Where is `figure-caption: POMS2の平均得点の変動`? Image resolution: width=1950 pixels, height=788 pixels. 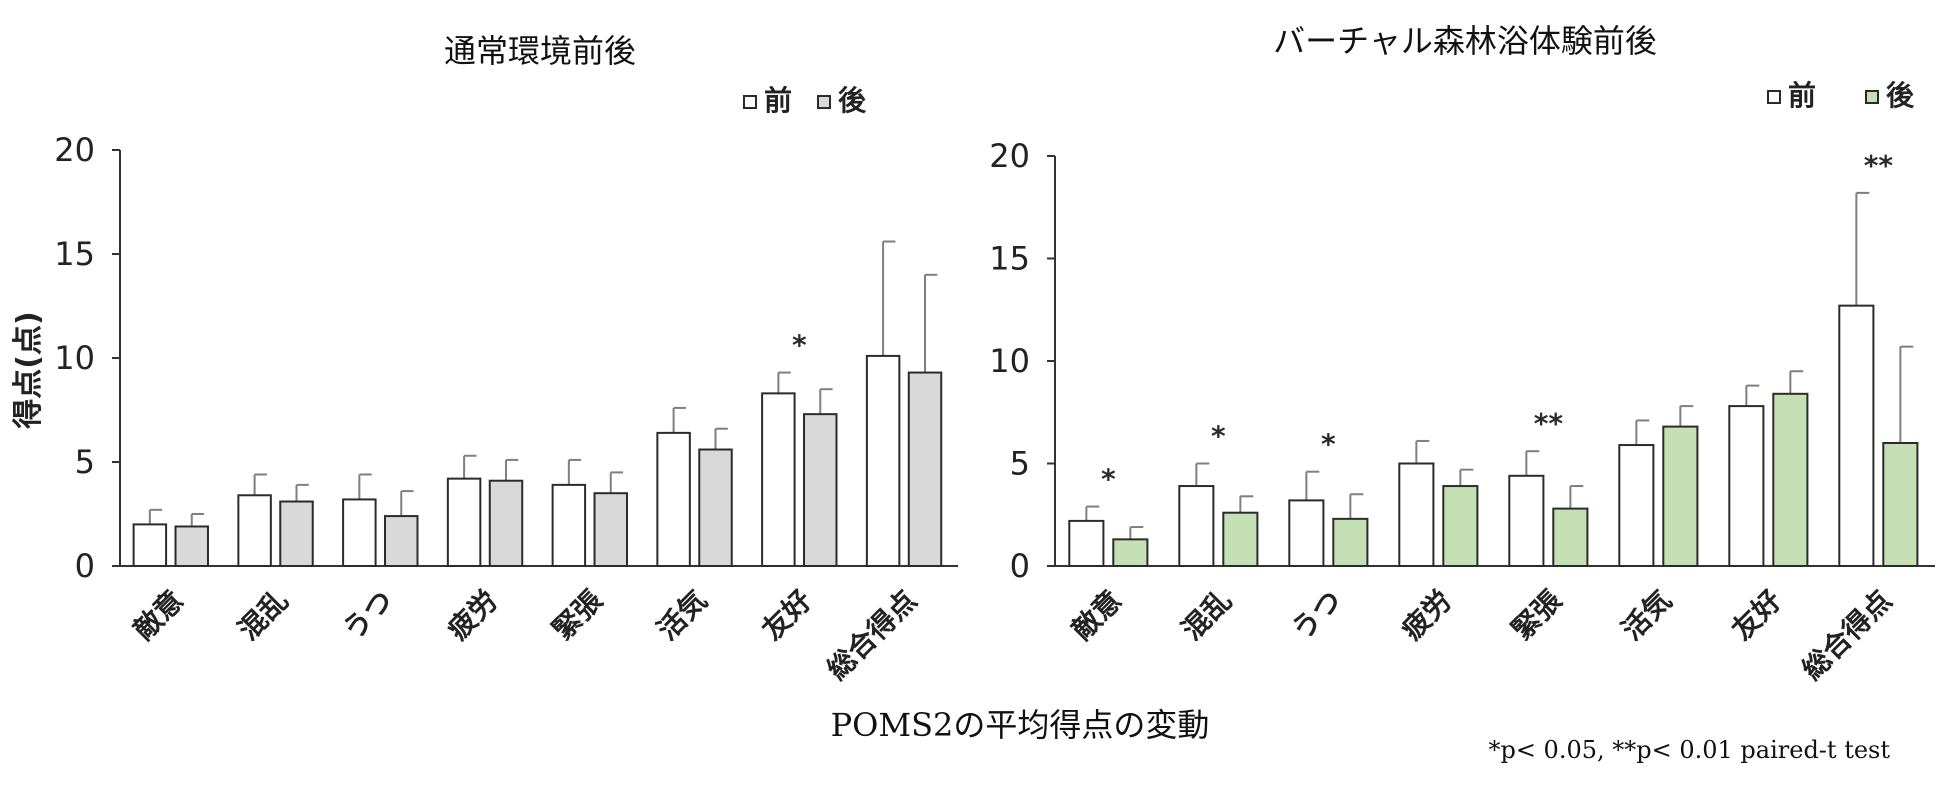
figure-caption: POMS2の平均得点の変動 is located at coordinates (1020, 725).